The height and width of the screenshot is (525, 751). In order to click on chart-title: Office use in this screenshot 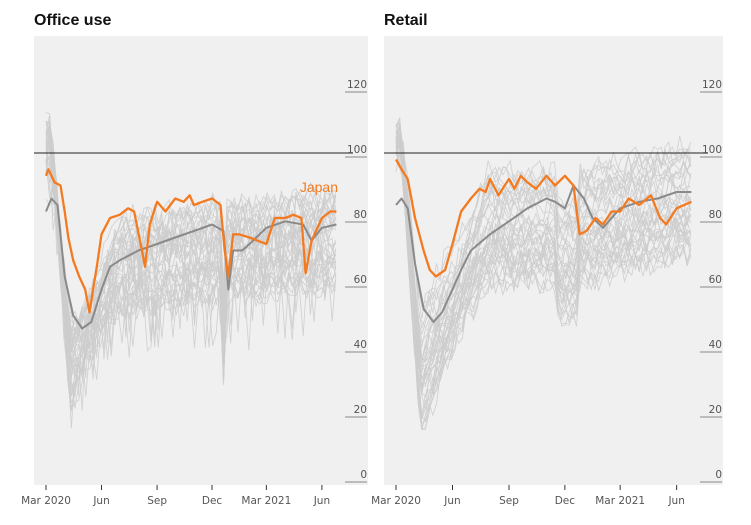, I will do `click(72, 20)`.